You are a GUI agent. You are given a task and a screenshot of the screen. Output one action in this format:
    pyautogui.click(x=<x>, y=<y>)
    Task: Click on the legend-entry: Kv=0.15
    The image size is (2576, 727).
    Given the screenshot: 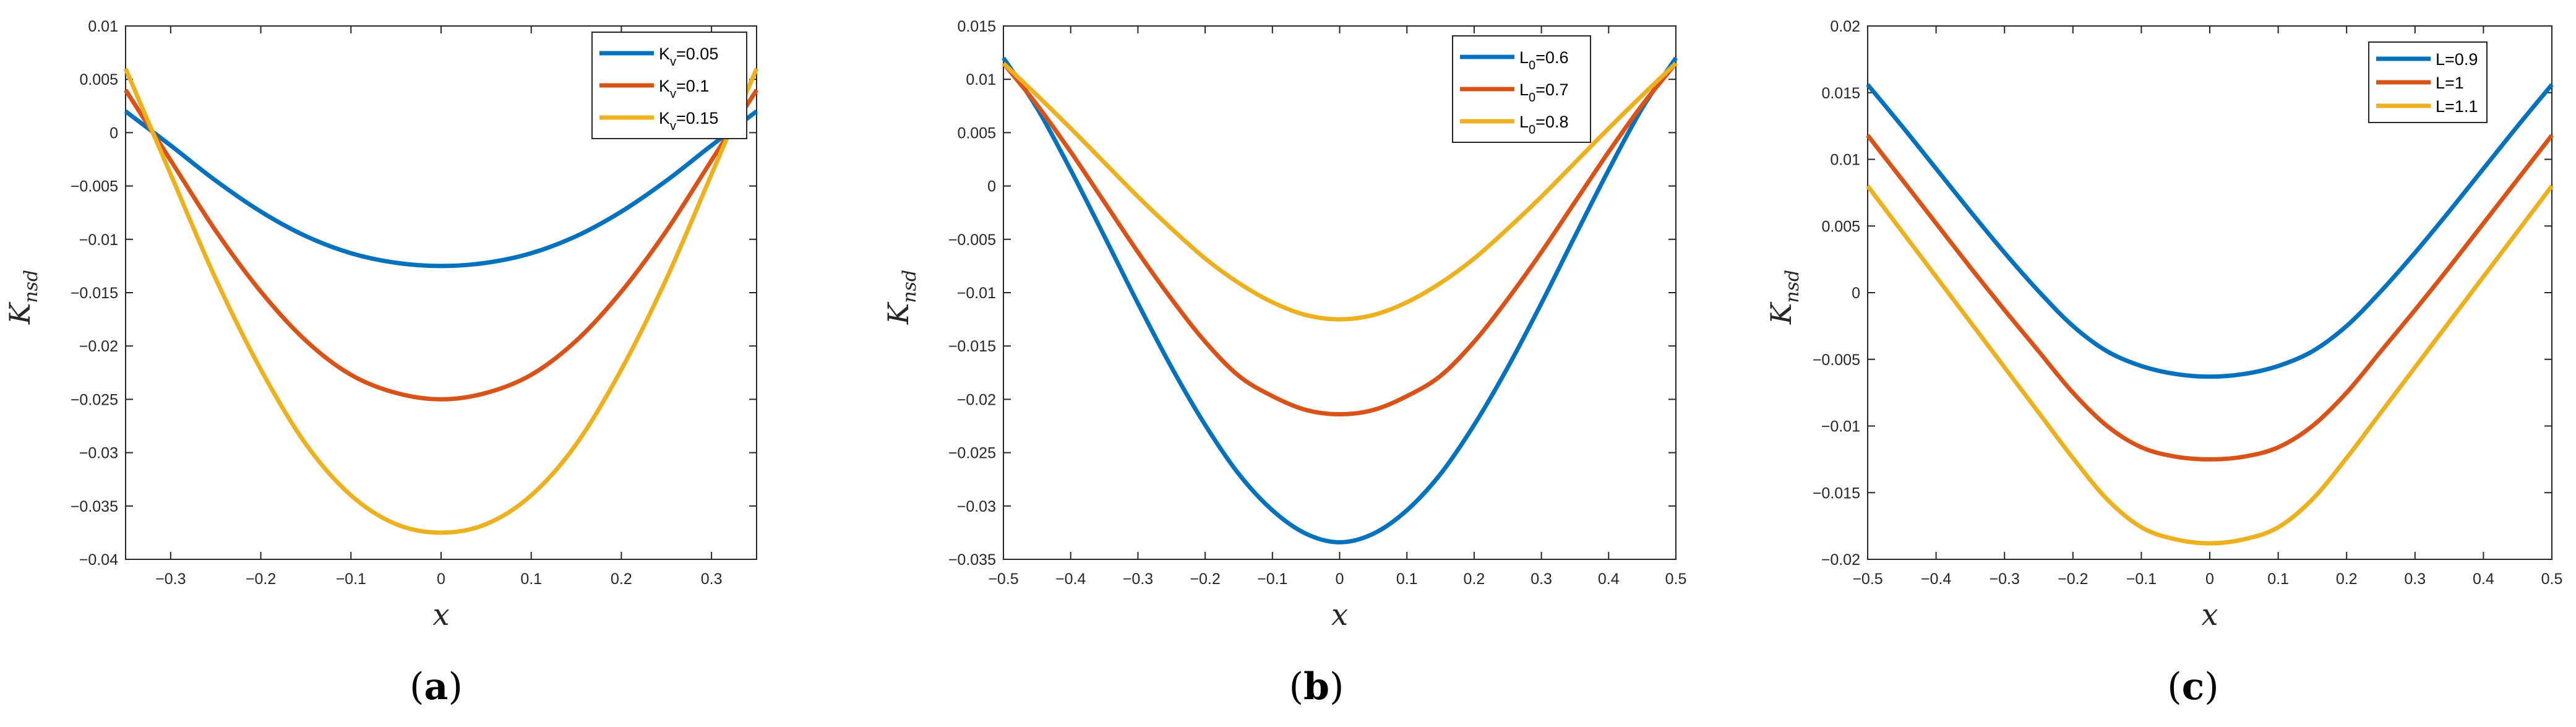 What is the action you would take?
    pyautogui.click(x=688, y=121)
    